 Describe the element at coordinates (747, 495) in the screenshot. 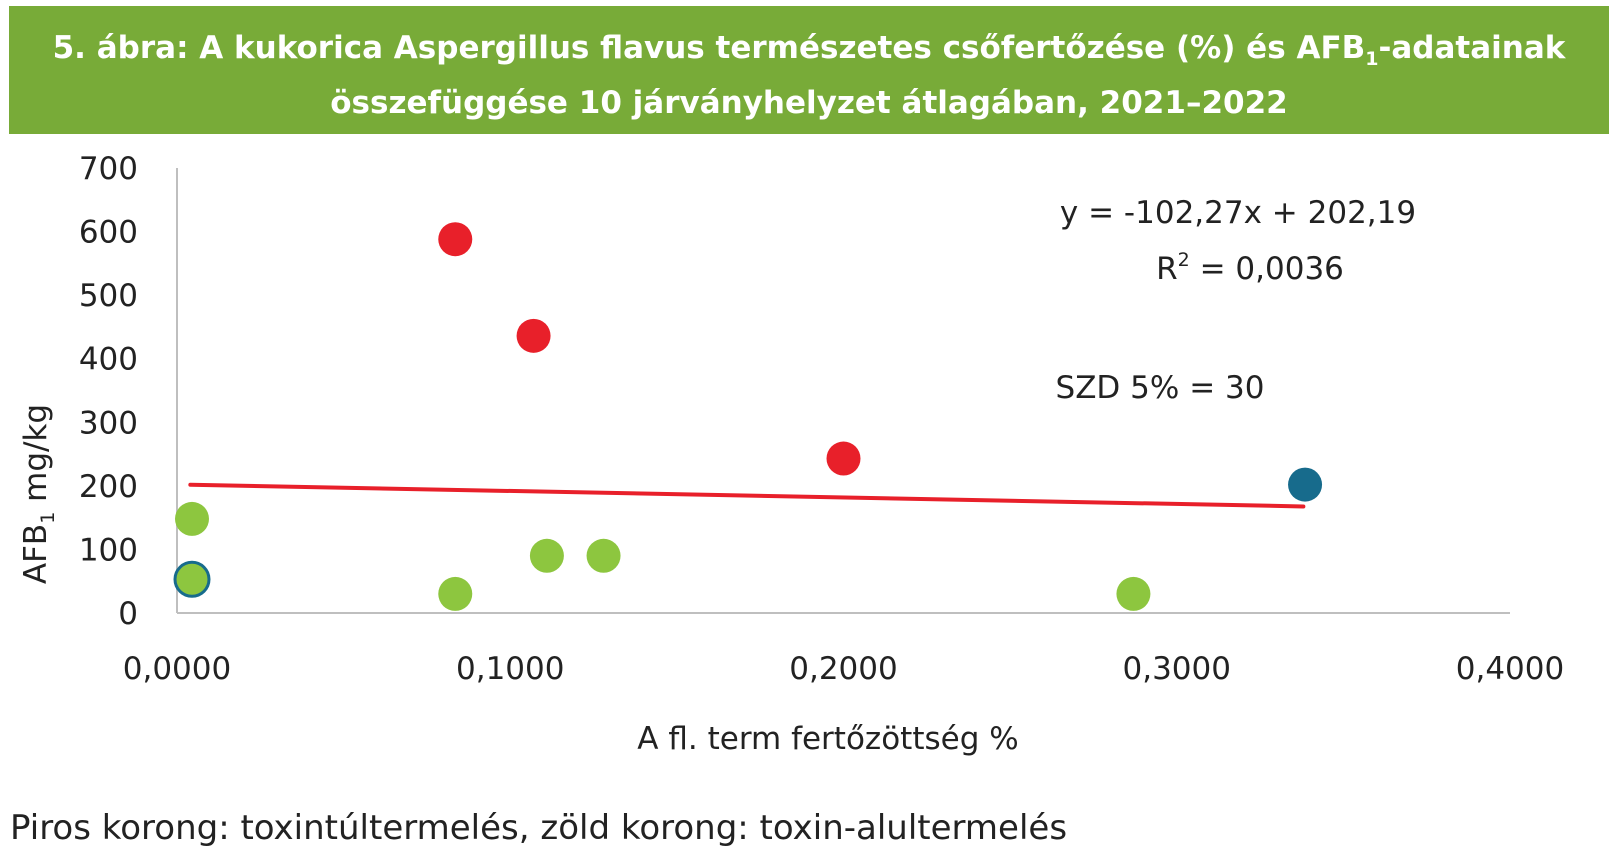

I see `trendline` at that location.